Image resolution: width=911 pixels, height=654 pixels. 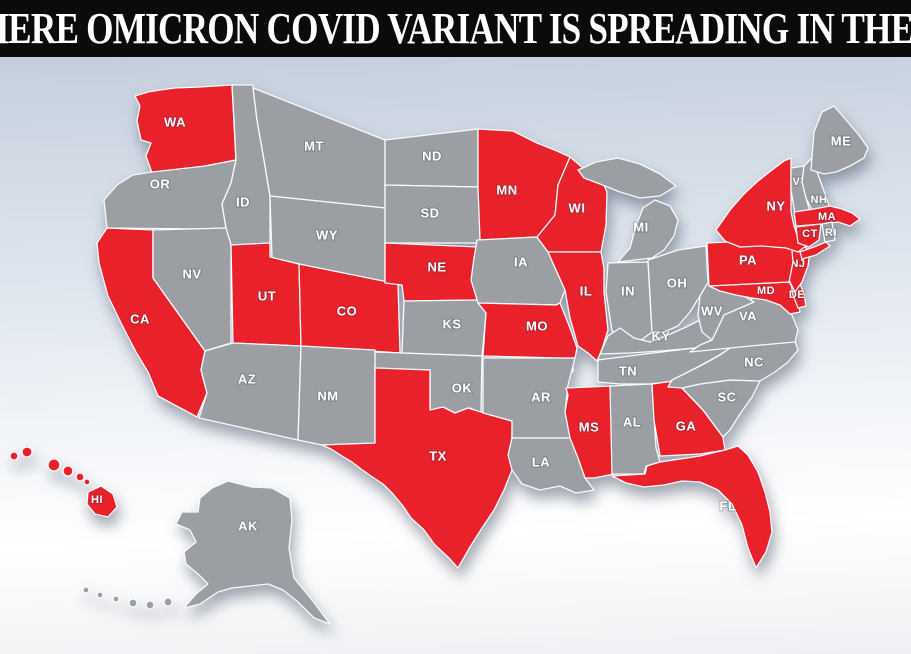 What do you see at coordinates (253, 552) in the screenshot?
I see `state-shape-ak` at bounding box center [253, 552].